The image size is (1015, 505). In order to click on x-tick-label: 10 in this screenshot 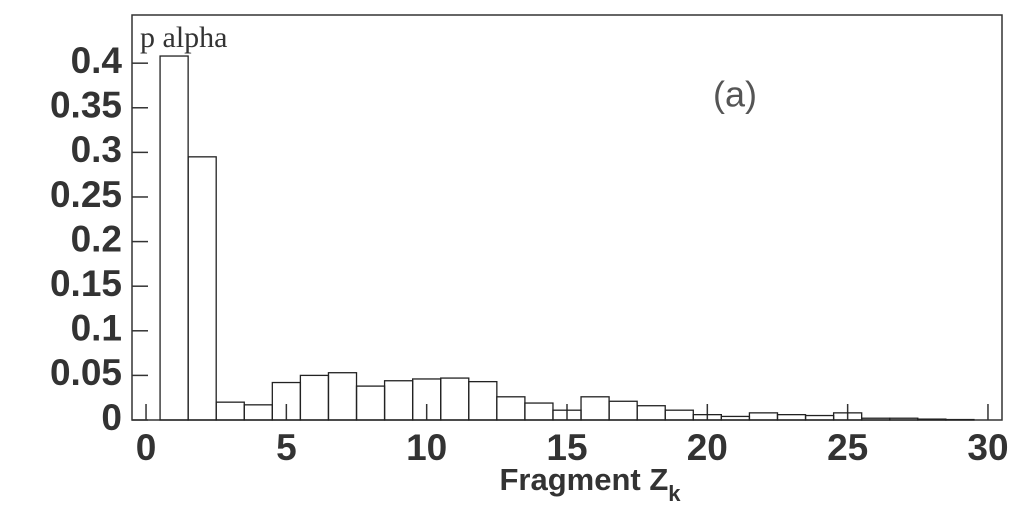, I will do `click(426, 447)`.